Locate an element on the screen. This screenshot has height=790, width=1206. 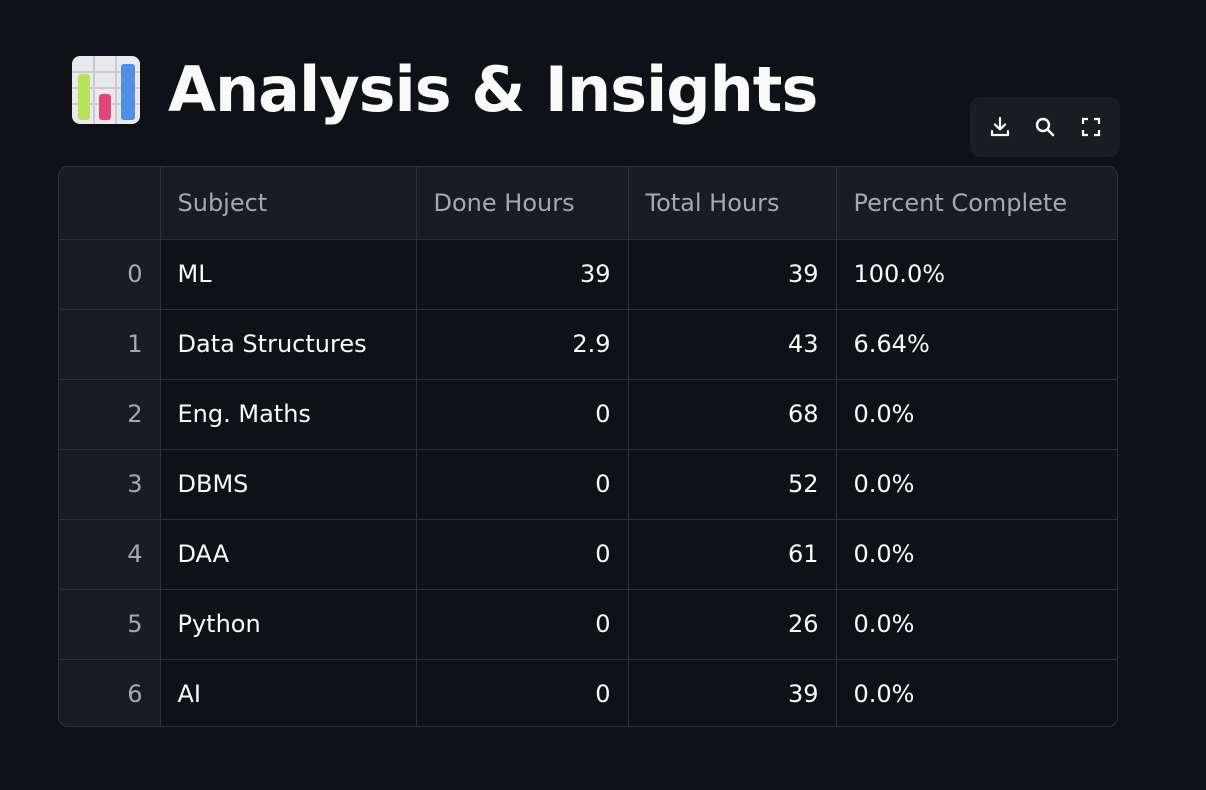
table-row: 1 Data Structures 2.9 43 6.64% is located at coordinates (588, 344).